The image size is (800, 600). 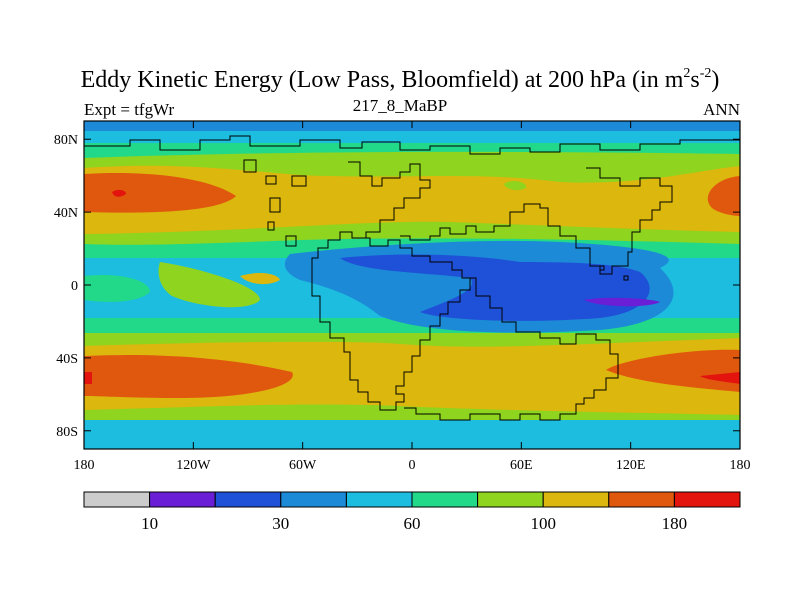 I want to click on colorbar, so click(x=412, y=499).